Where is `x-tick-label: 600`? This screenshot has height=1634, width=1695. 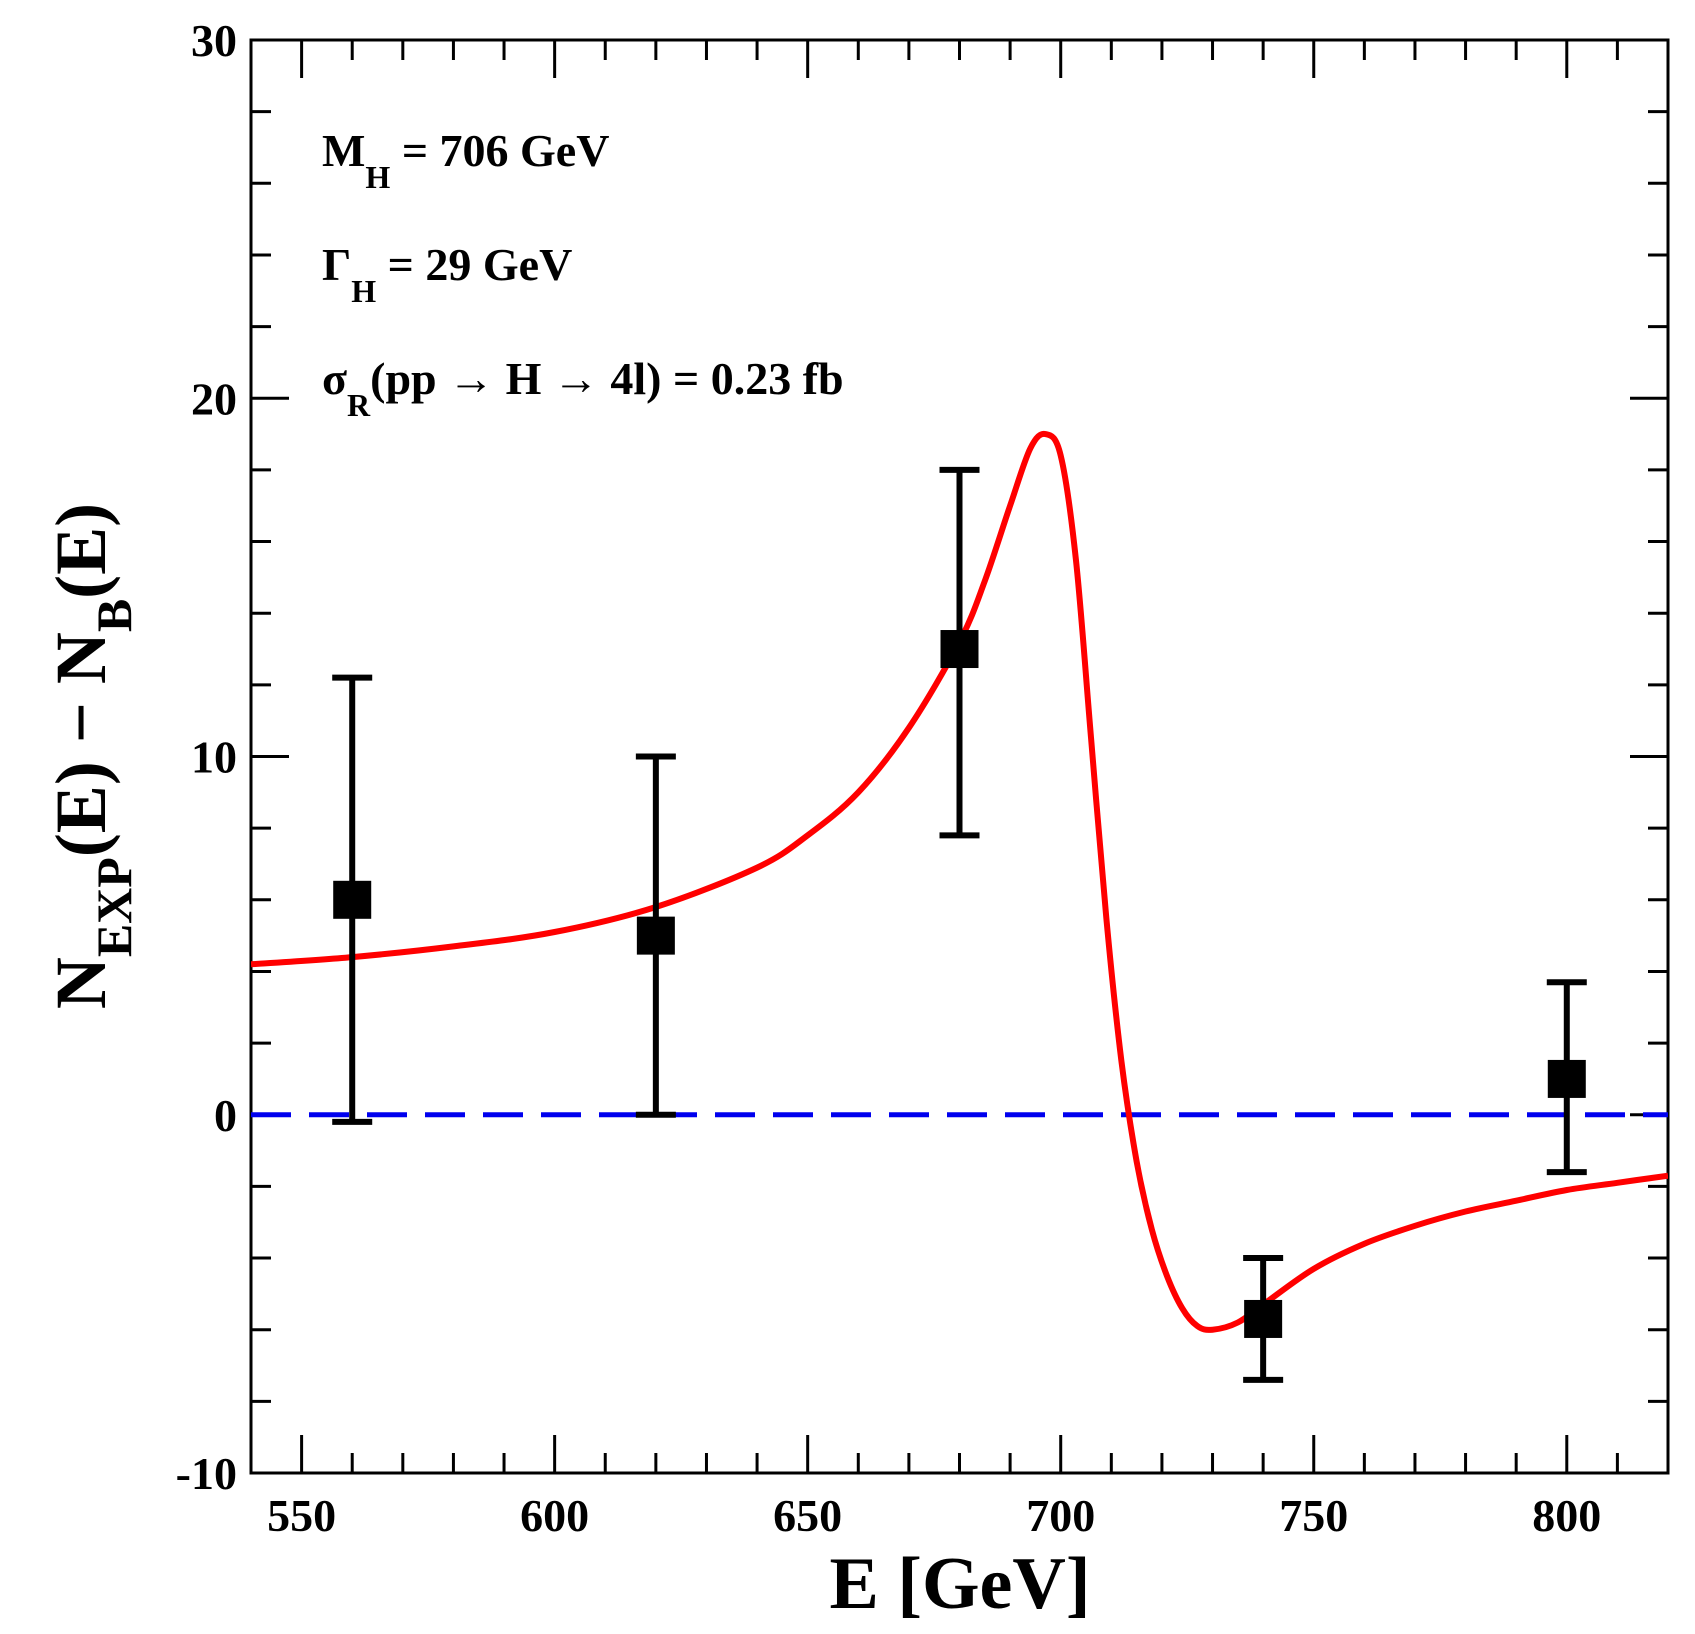
x-tick-label: 600 is located at coordinates (554, 1515).